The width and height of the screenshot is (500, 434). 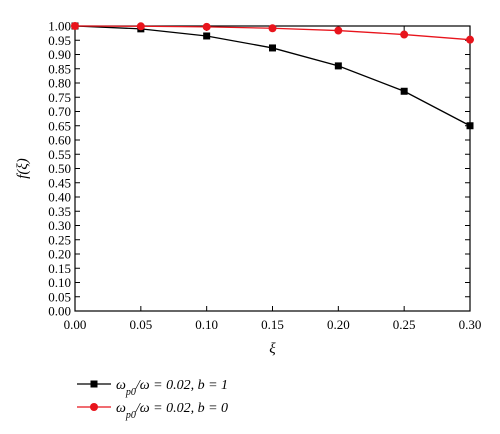 I want to click on y-tick-label: 0.40, so click(x=59, y=197).